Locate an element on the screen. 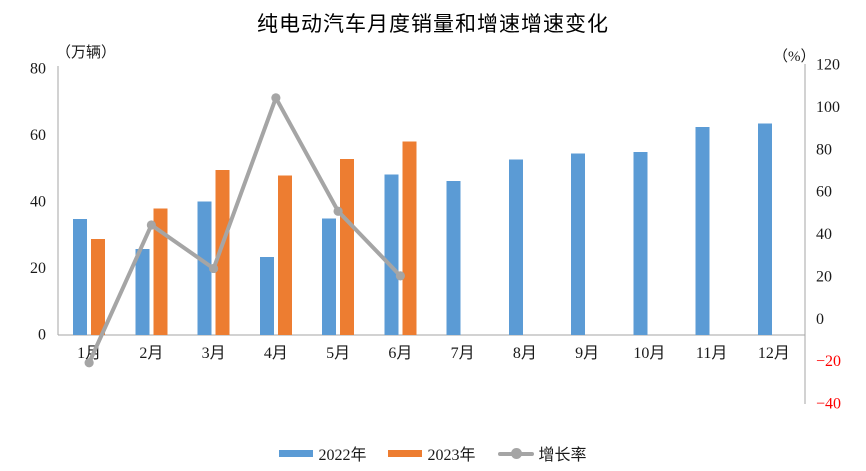 Image resolution: width=866 pixels, height=471 pixels. category-label-5月: 5月 is located at coordinates (338, 353).